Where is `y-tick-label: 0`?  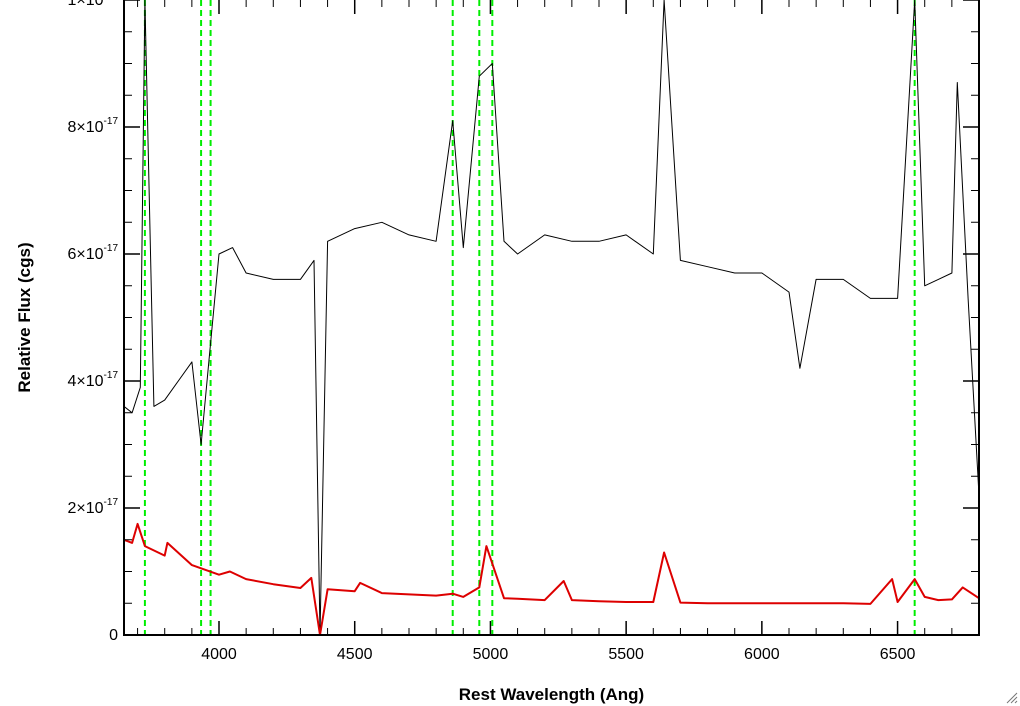 y-tick-label: 0 is located at coordinates (113, 635).